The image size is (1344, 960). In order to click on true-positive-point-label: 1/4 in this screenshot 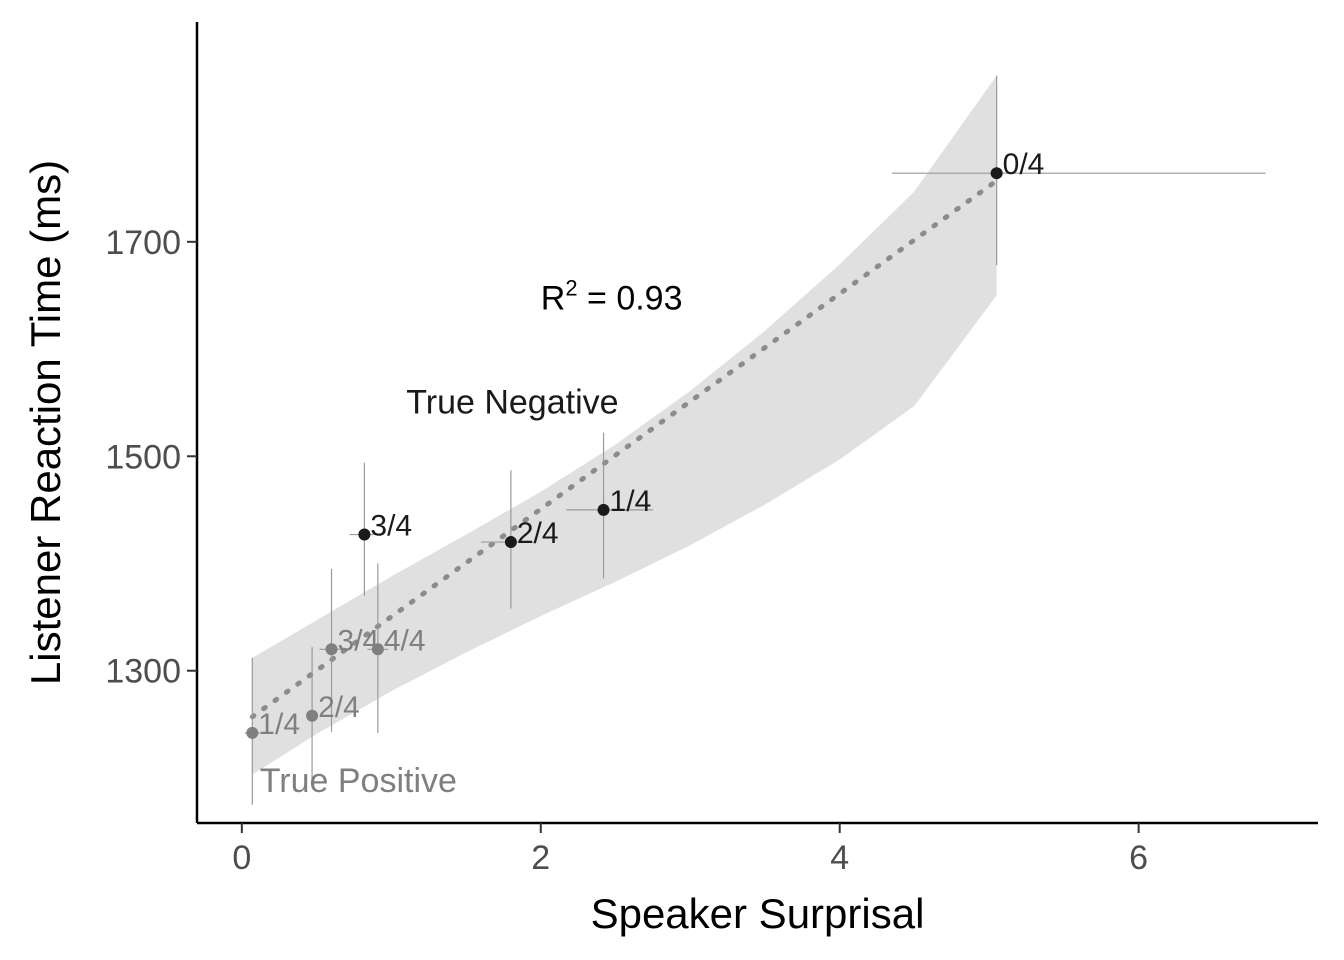, I will do `click(279, 724)`.